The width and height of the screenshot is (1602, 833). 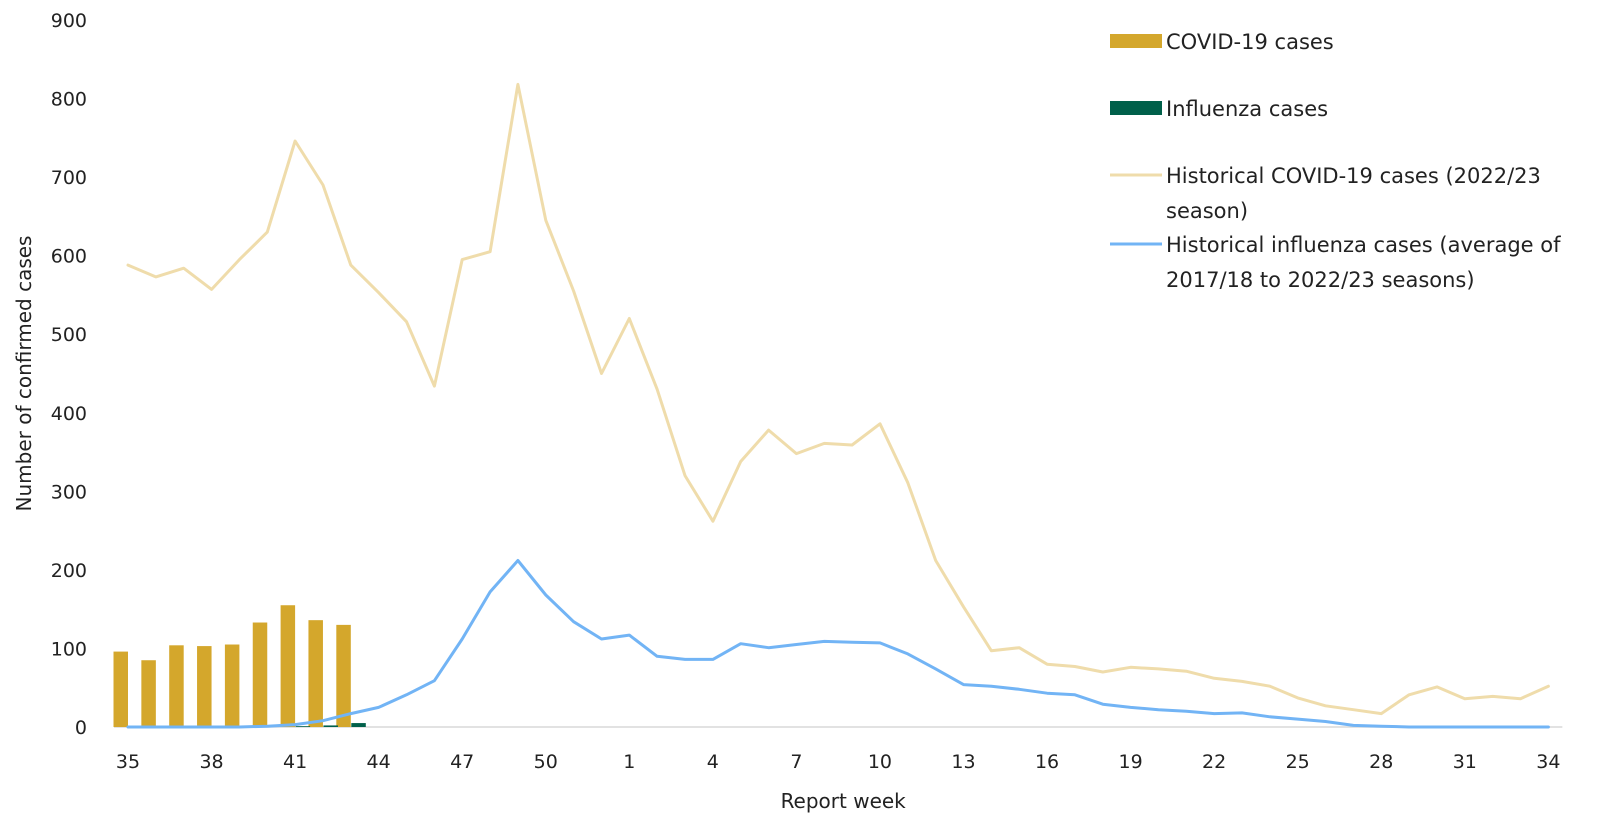 What do you see at coordinates (69, 374) in the screenshot?
I see `y-axis-ticks: 0 100 200 300 400 500 600 700 800 900` at bounding box center [69, 374].